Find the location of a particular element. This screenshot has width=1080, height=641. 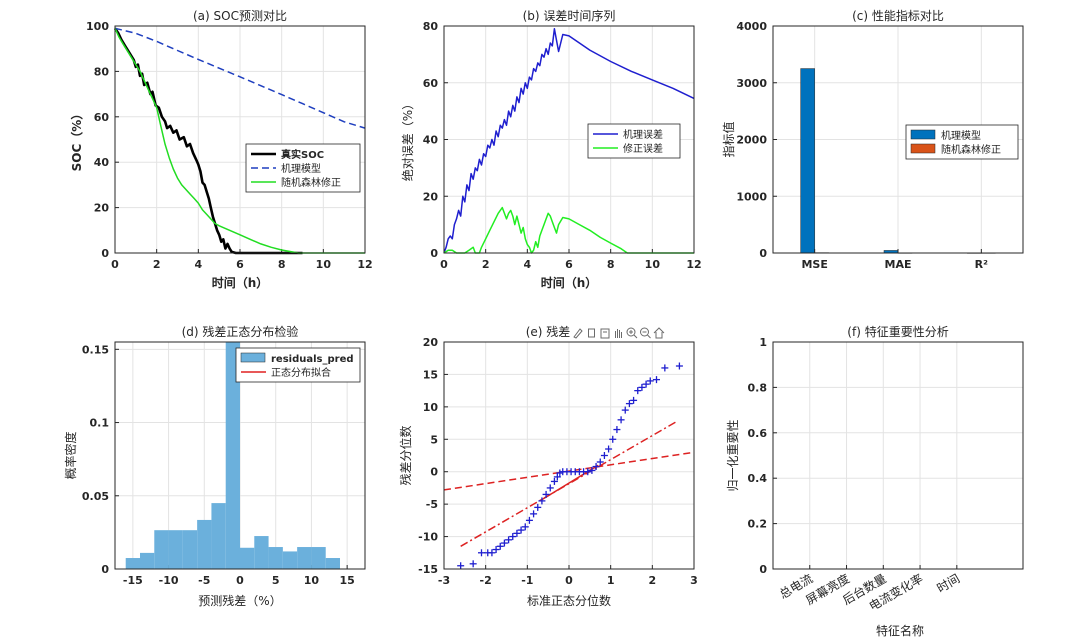

pan-icon is located at coordinates (618, 333).